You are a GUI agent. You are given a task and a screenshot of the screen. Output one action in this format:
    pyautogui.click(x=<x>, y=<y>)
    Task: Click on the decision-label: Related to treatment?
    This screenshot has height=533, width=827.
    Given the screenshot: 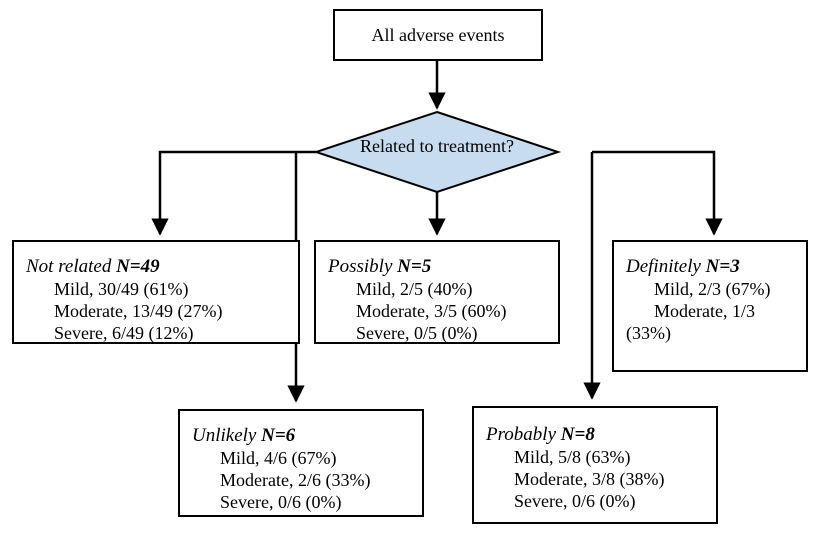 What is the action you would take?
    pyautogui.click(x=437, y=145)
    